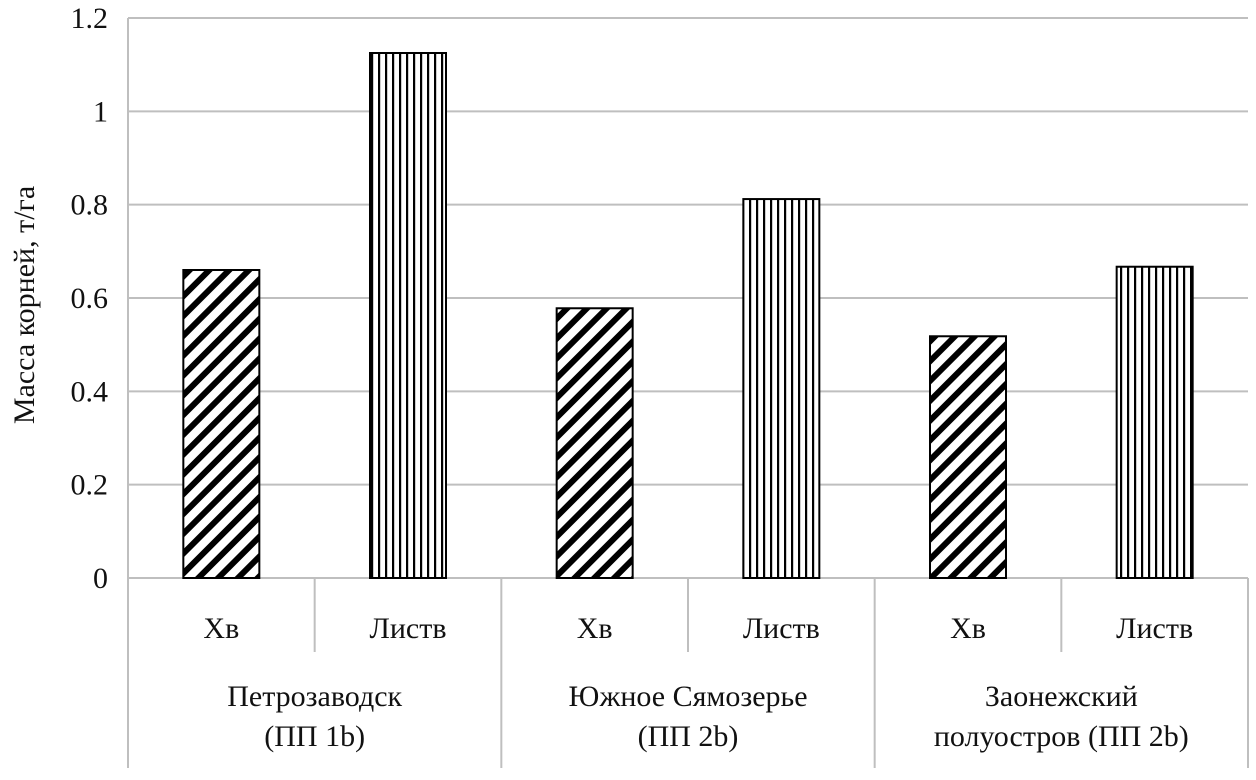 Image resolution: width=1256 pixels, height=780 pixels. What do you see at coordinates (100, 111) in the screenshot?
I see `y-tick-label: 1` at bounding box center [100, 111].